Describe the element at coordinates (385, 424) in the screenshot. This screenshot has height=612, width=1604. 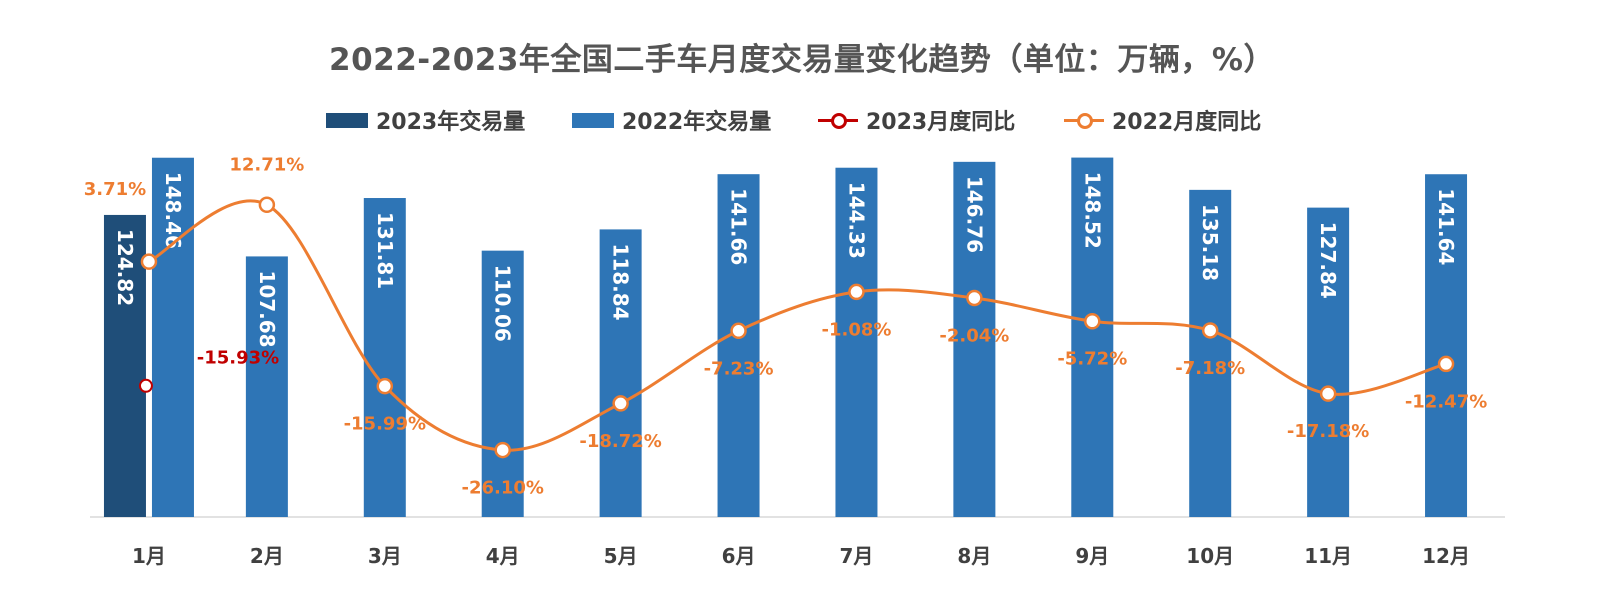
I see `data-label-2022-yoy-3月: -15.99%` at that location.